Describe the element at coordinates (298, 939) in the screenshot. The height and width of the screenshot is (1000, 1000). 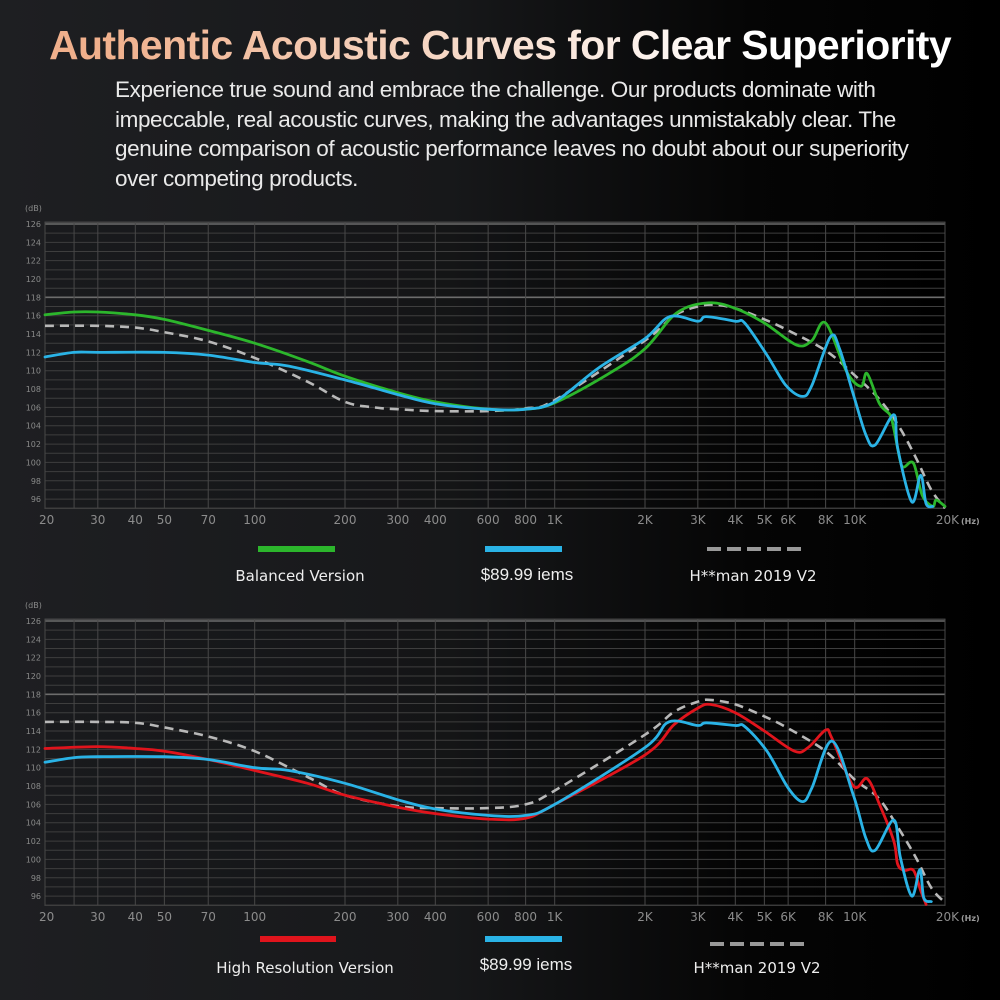
I see `legend-swatch-high-resolution` at that location.